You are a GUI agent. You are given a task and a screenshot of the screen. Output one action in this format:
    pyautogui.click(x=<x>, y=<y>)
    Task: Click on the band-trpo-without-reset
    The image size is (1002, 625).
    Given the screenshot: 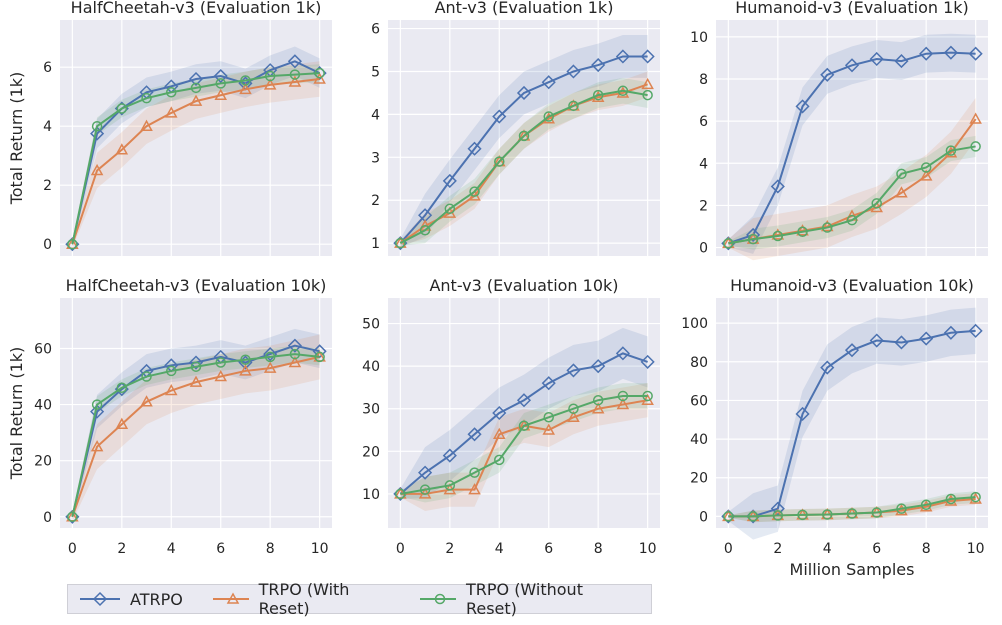 What is the action you would take?
    pyautogui.click(x=196, y=155)
    